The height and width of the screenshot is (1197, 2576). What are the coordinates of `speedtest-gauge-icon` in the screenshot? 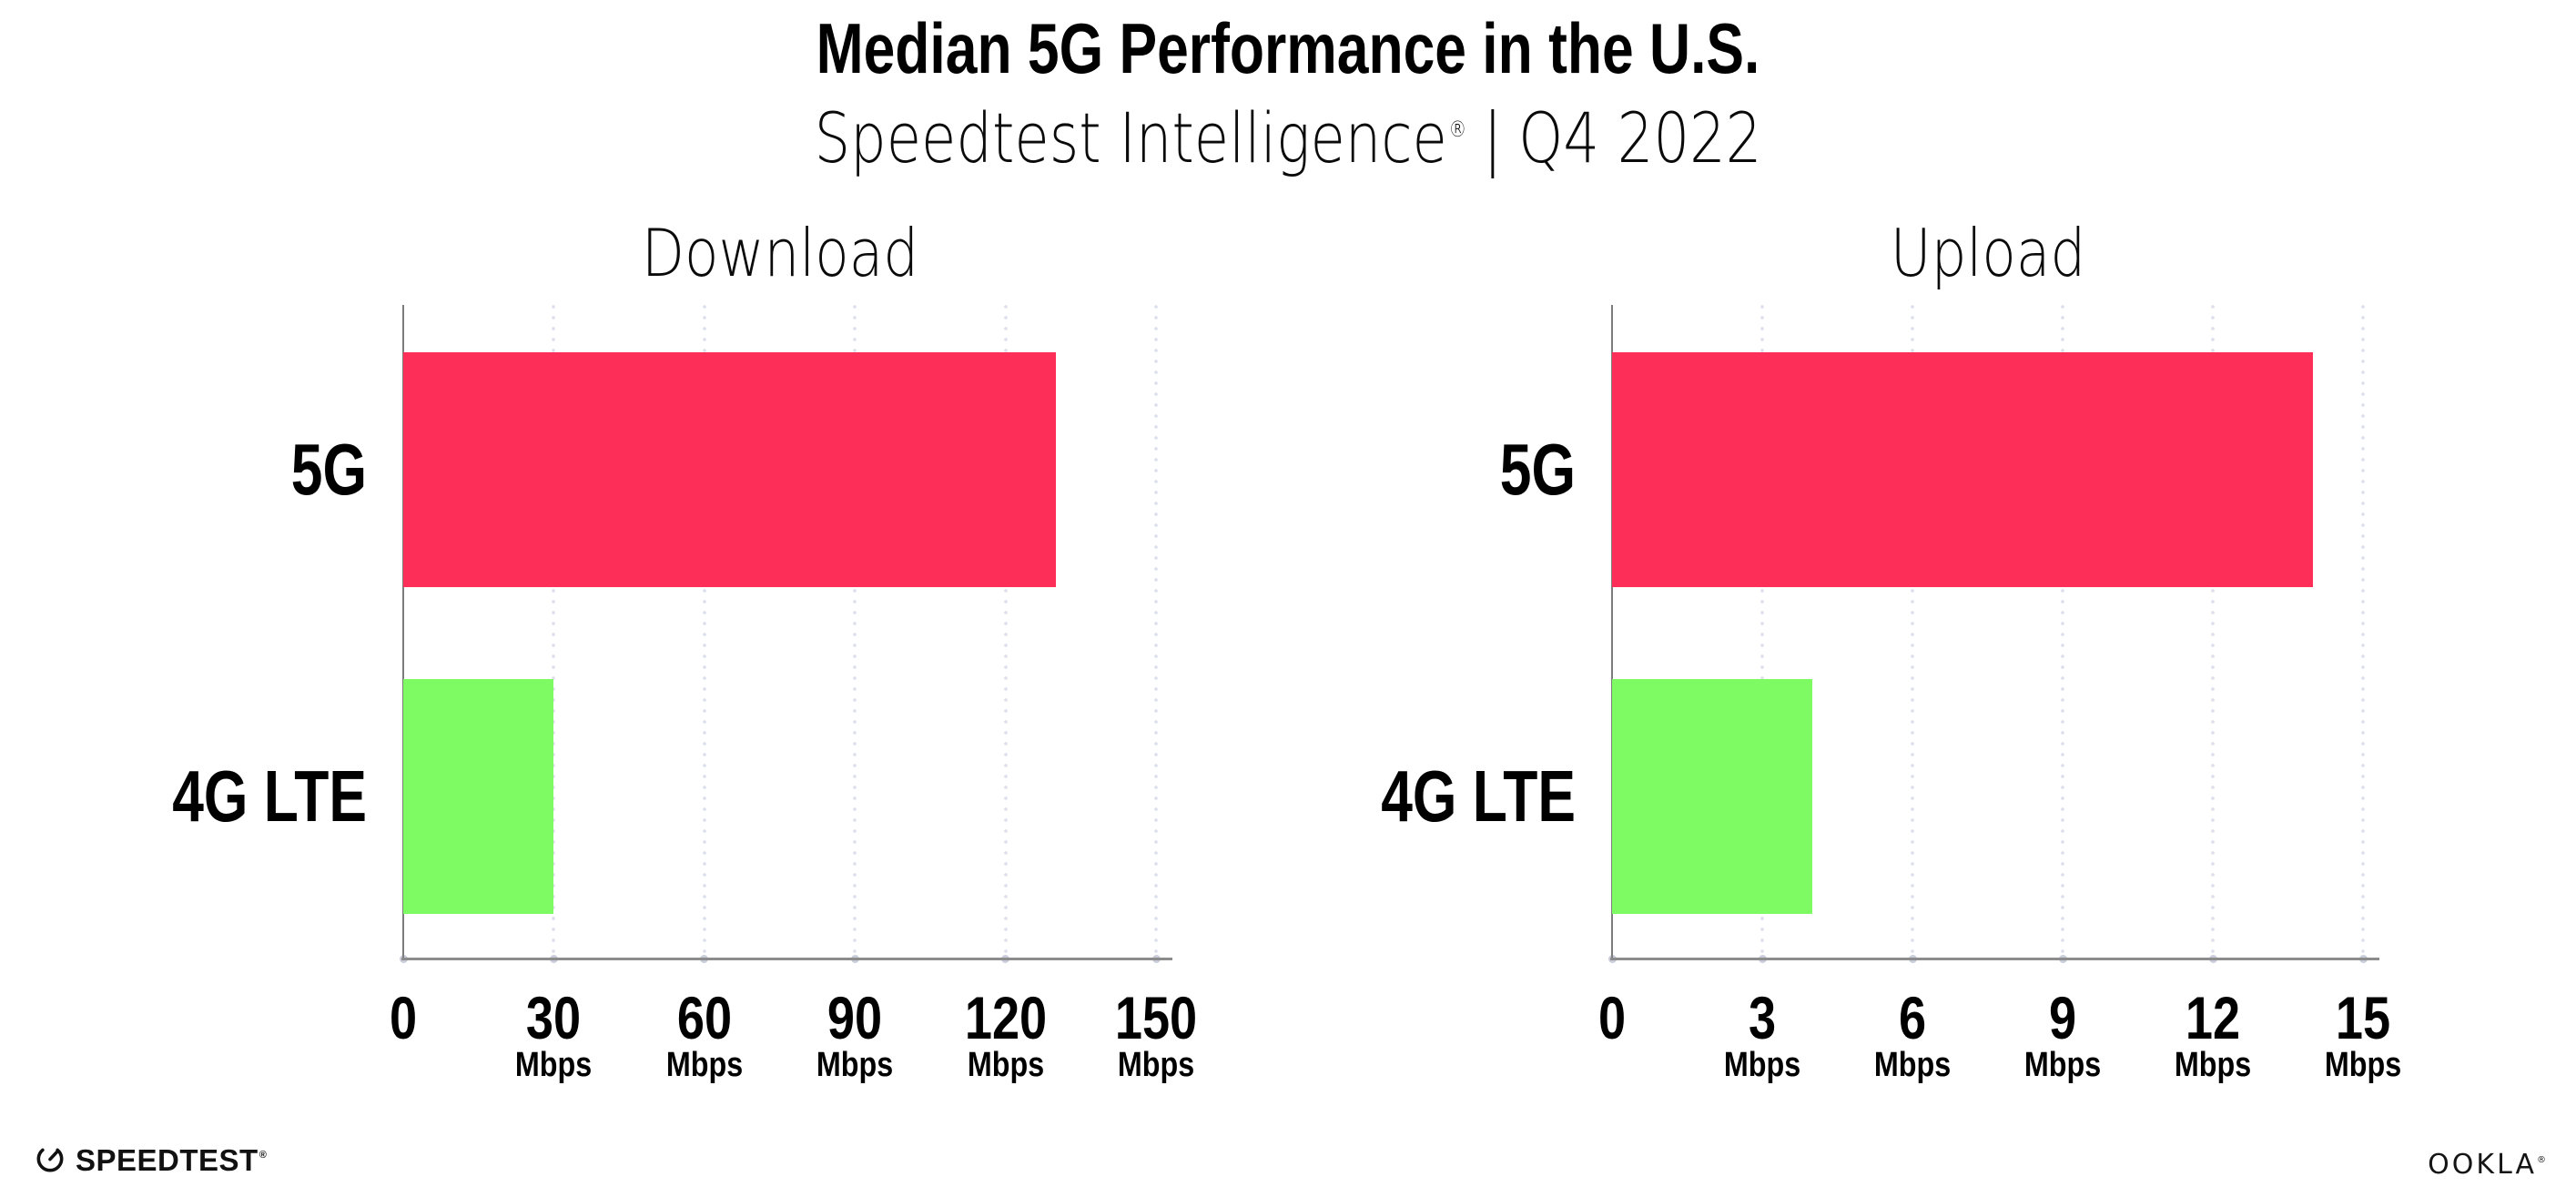 It's located at (50, 1160).